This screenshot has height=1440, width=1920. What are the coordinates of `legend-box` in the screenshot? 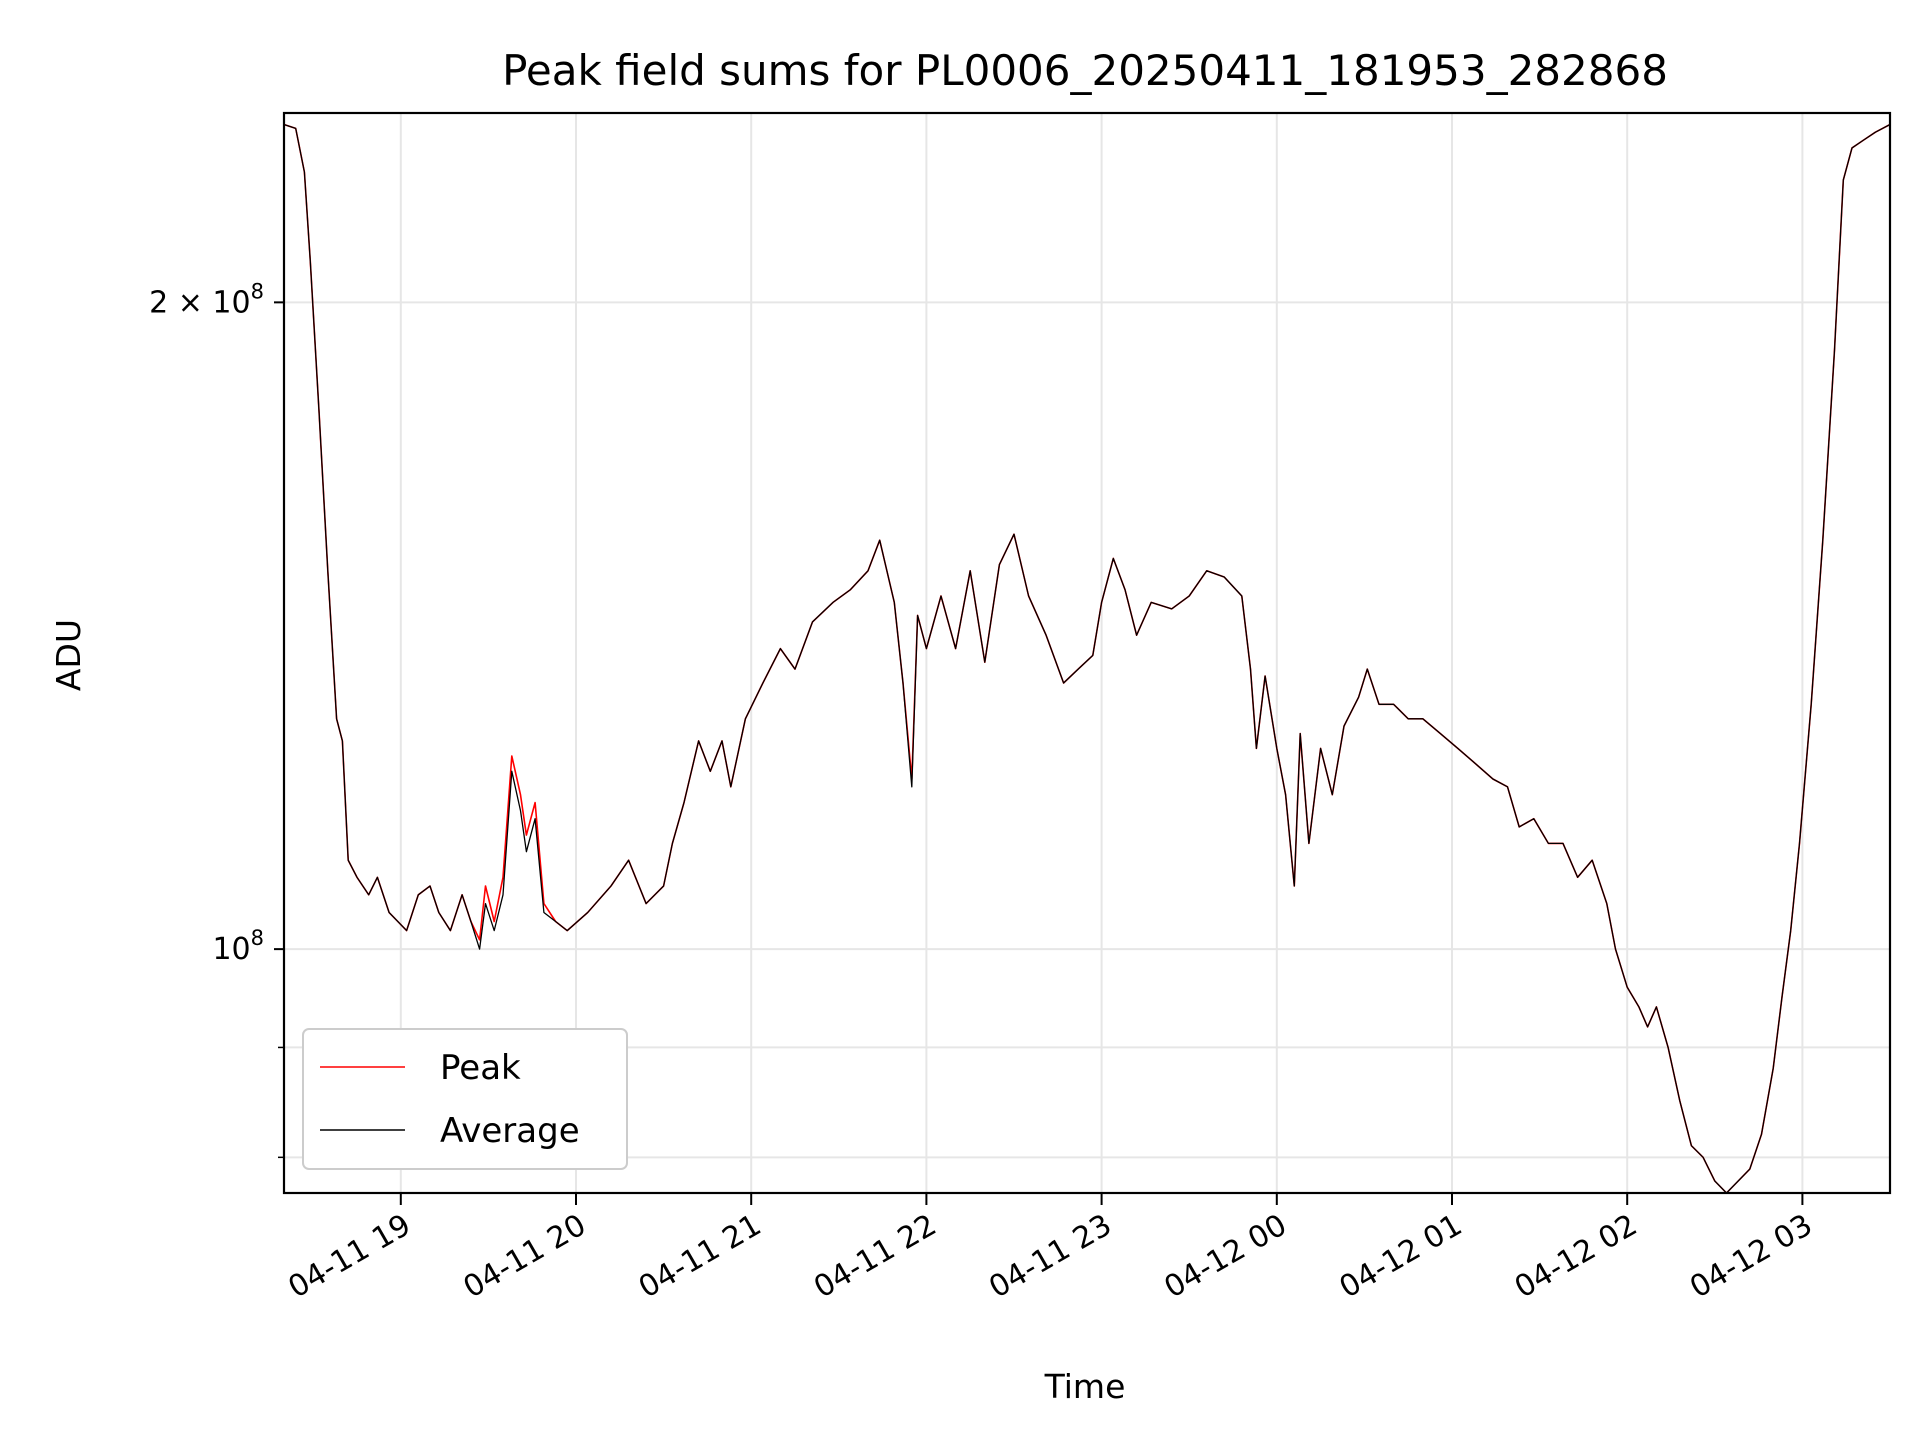 It's located at (465, 1099).